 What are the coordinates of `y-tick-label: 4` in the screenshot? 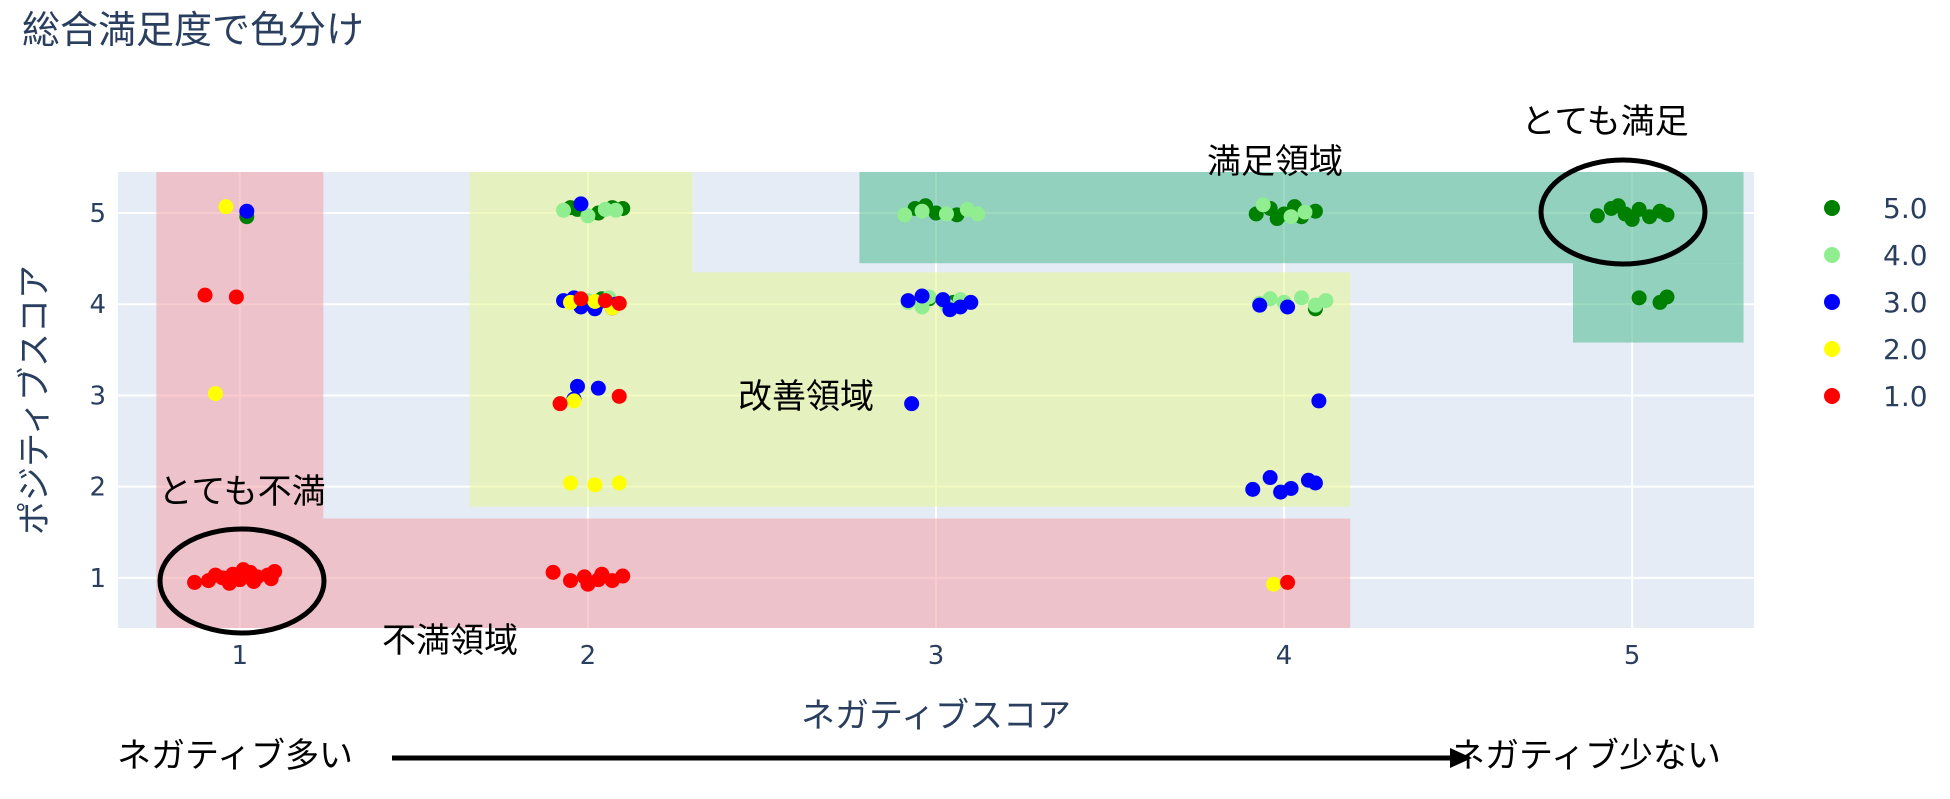 It's located at (97, 305).